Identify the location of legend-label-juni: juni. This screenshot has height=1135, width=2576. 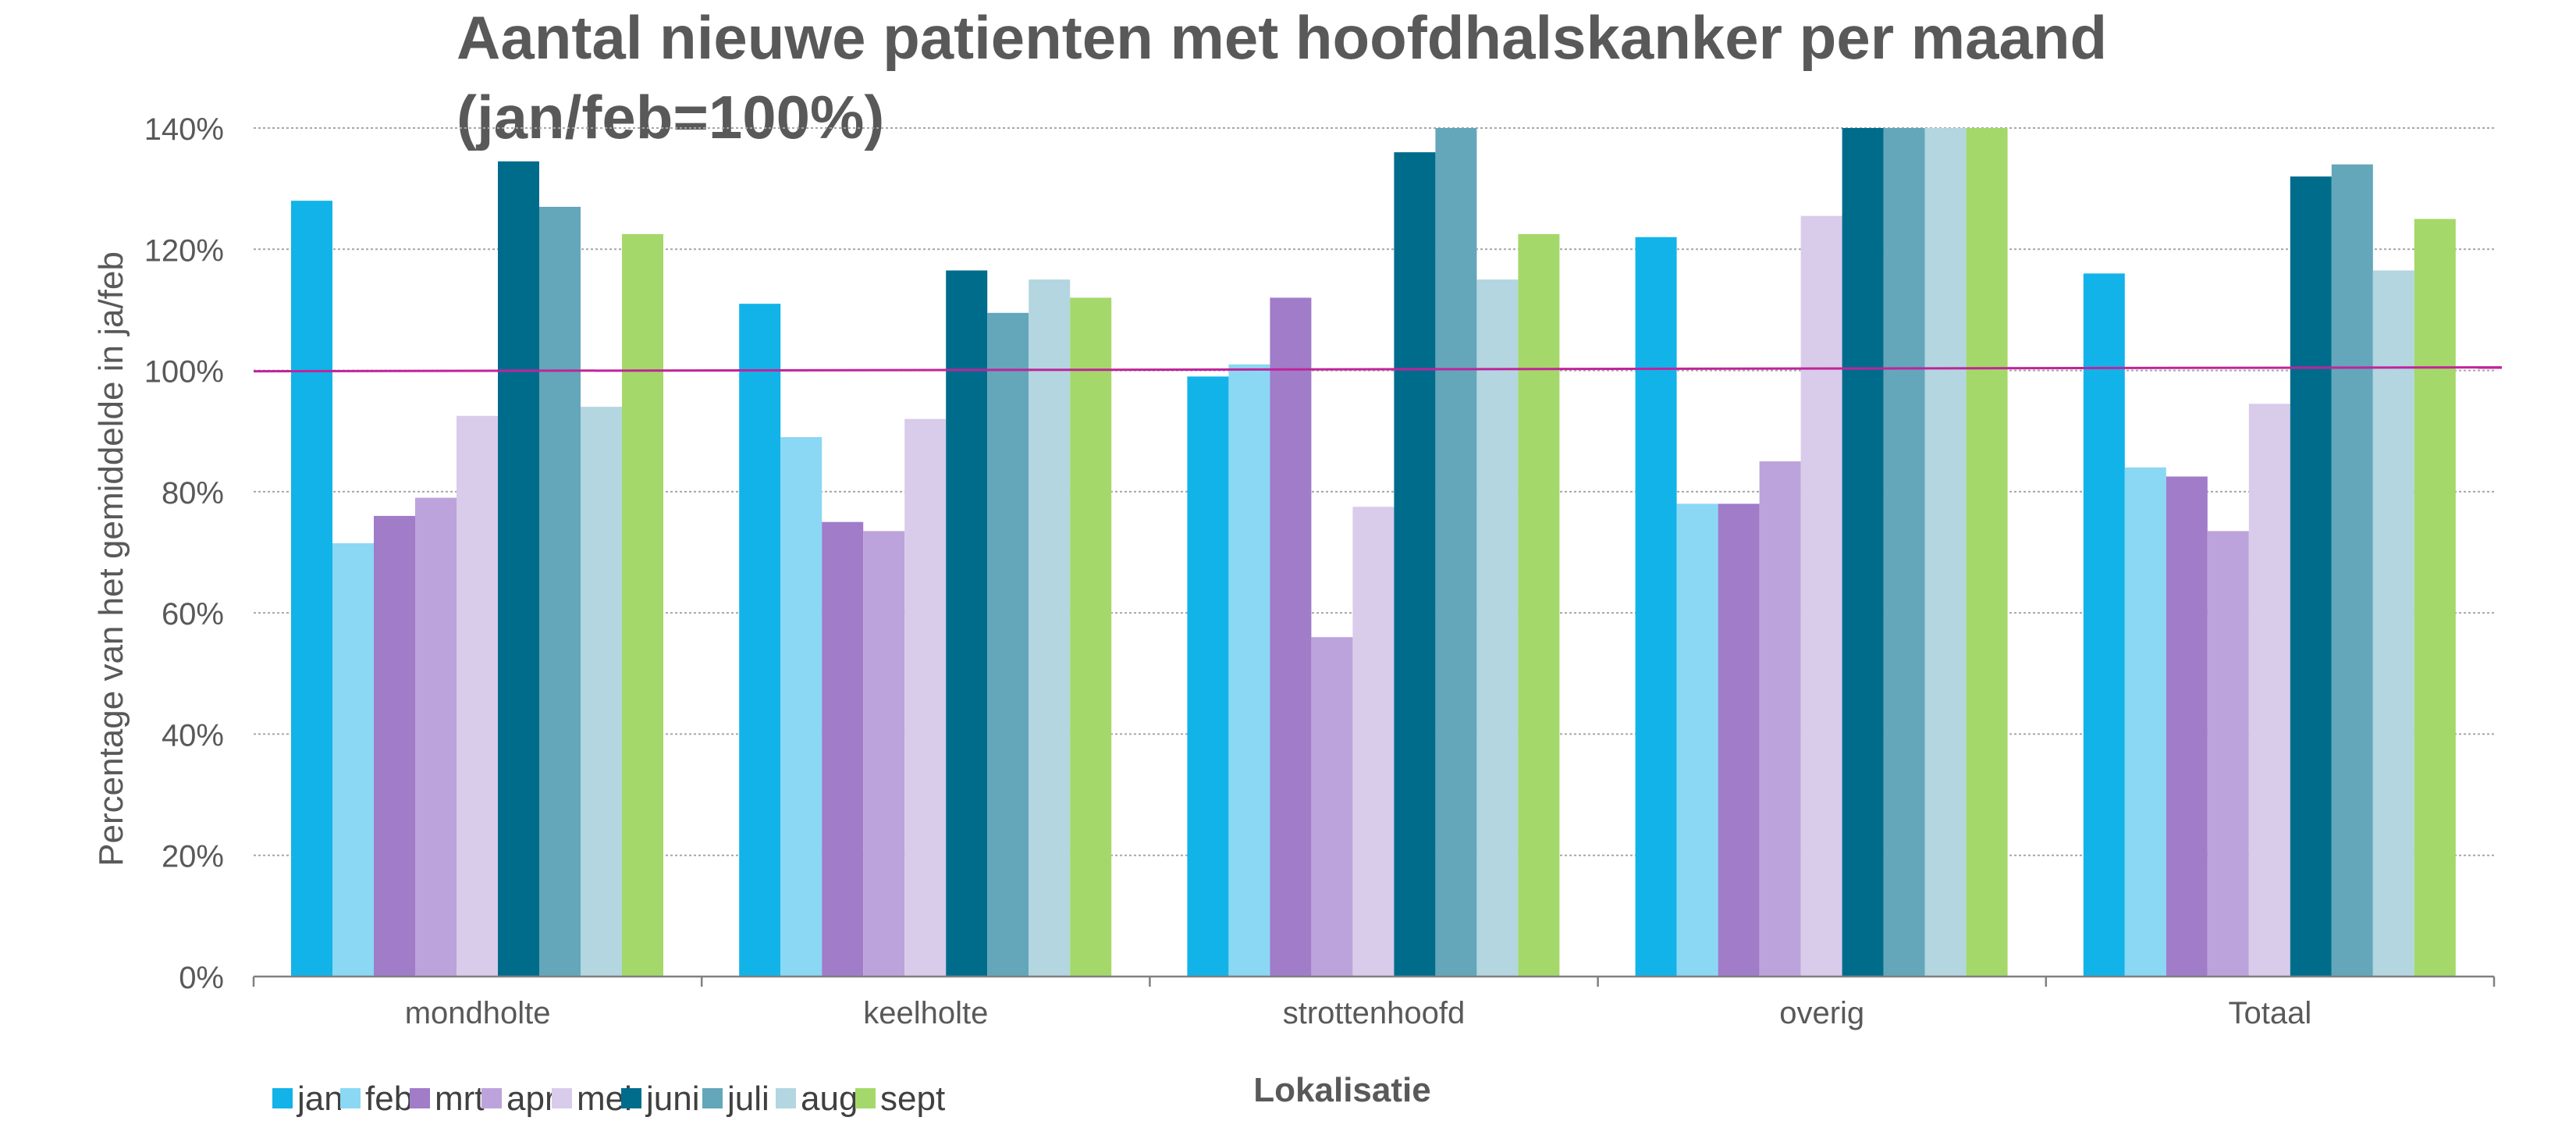
(672, 1099).